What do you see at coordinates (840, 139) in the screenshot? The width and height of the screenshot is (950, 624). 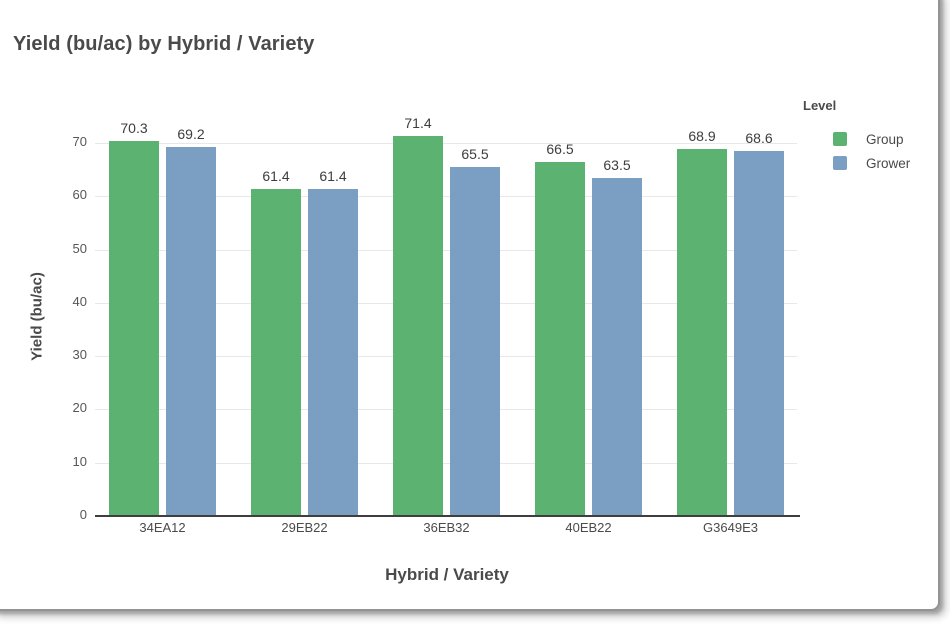 I see `group-swatch-icon` at bounding box center [840, 139].